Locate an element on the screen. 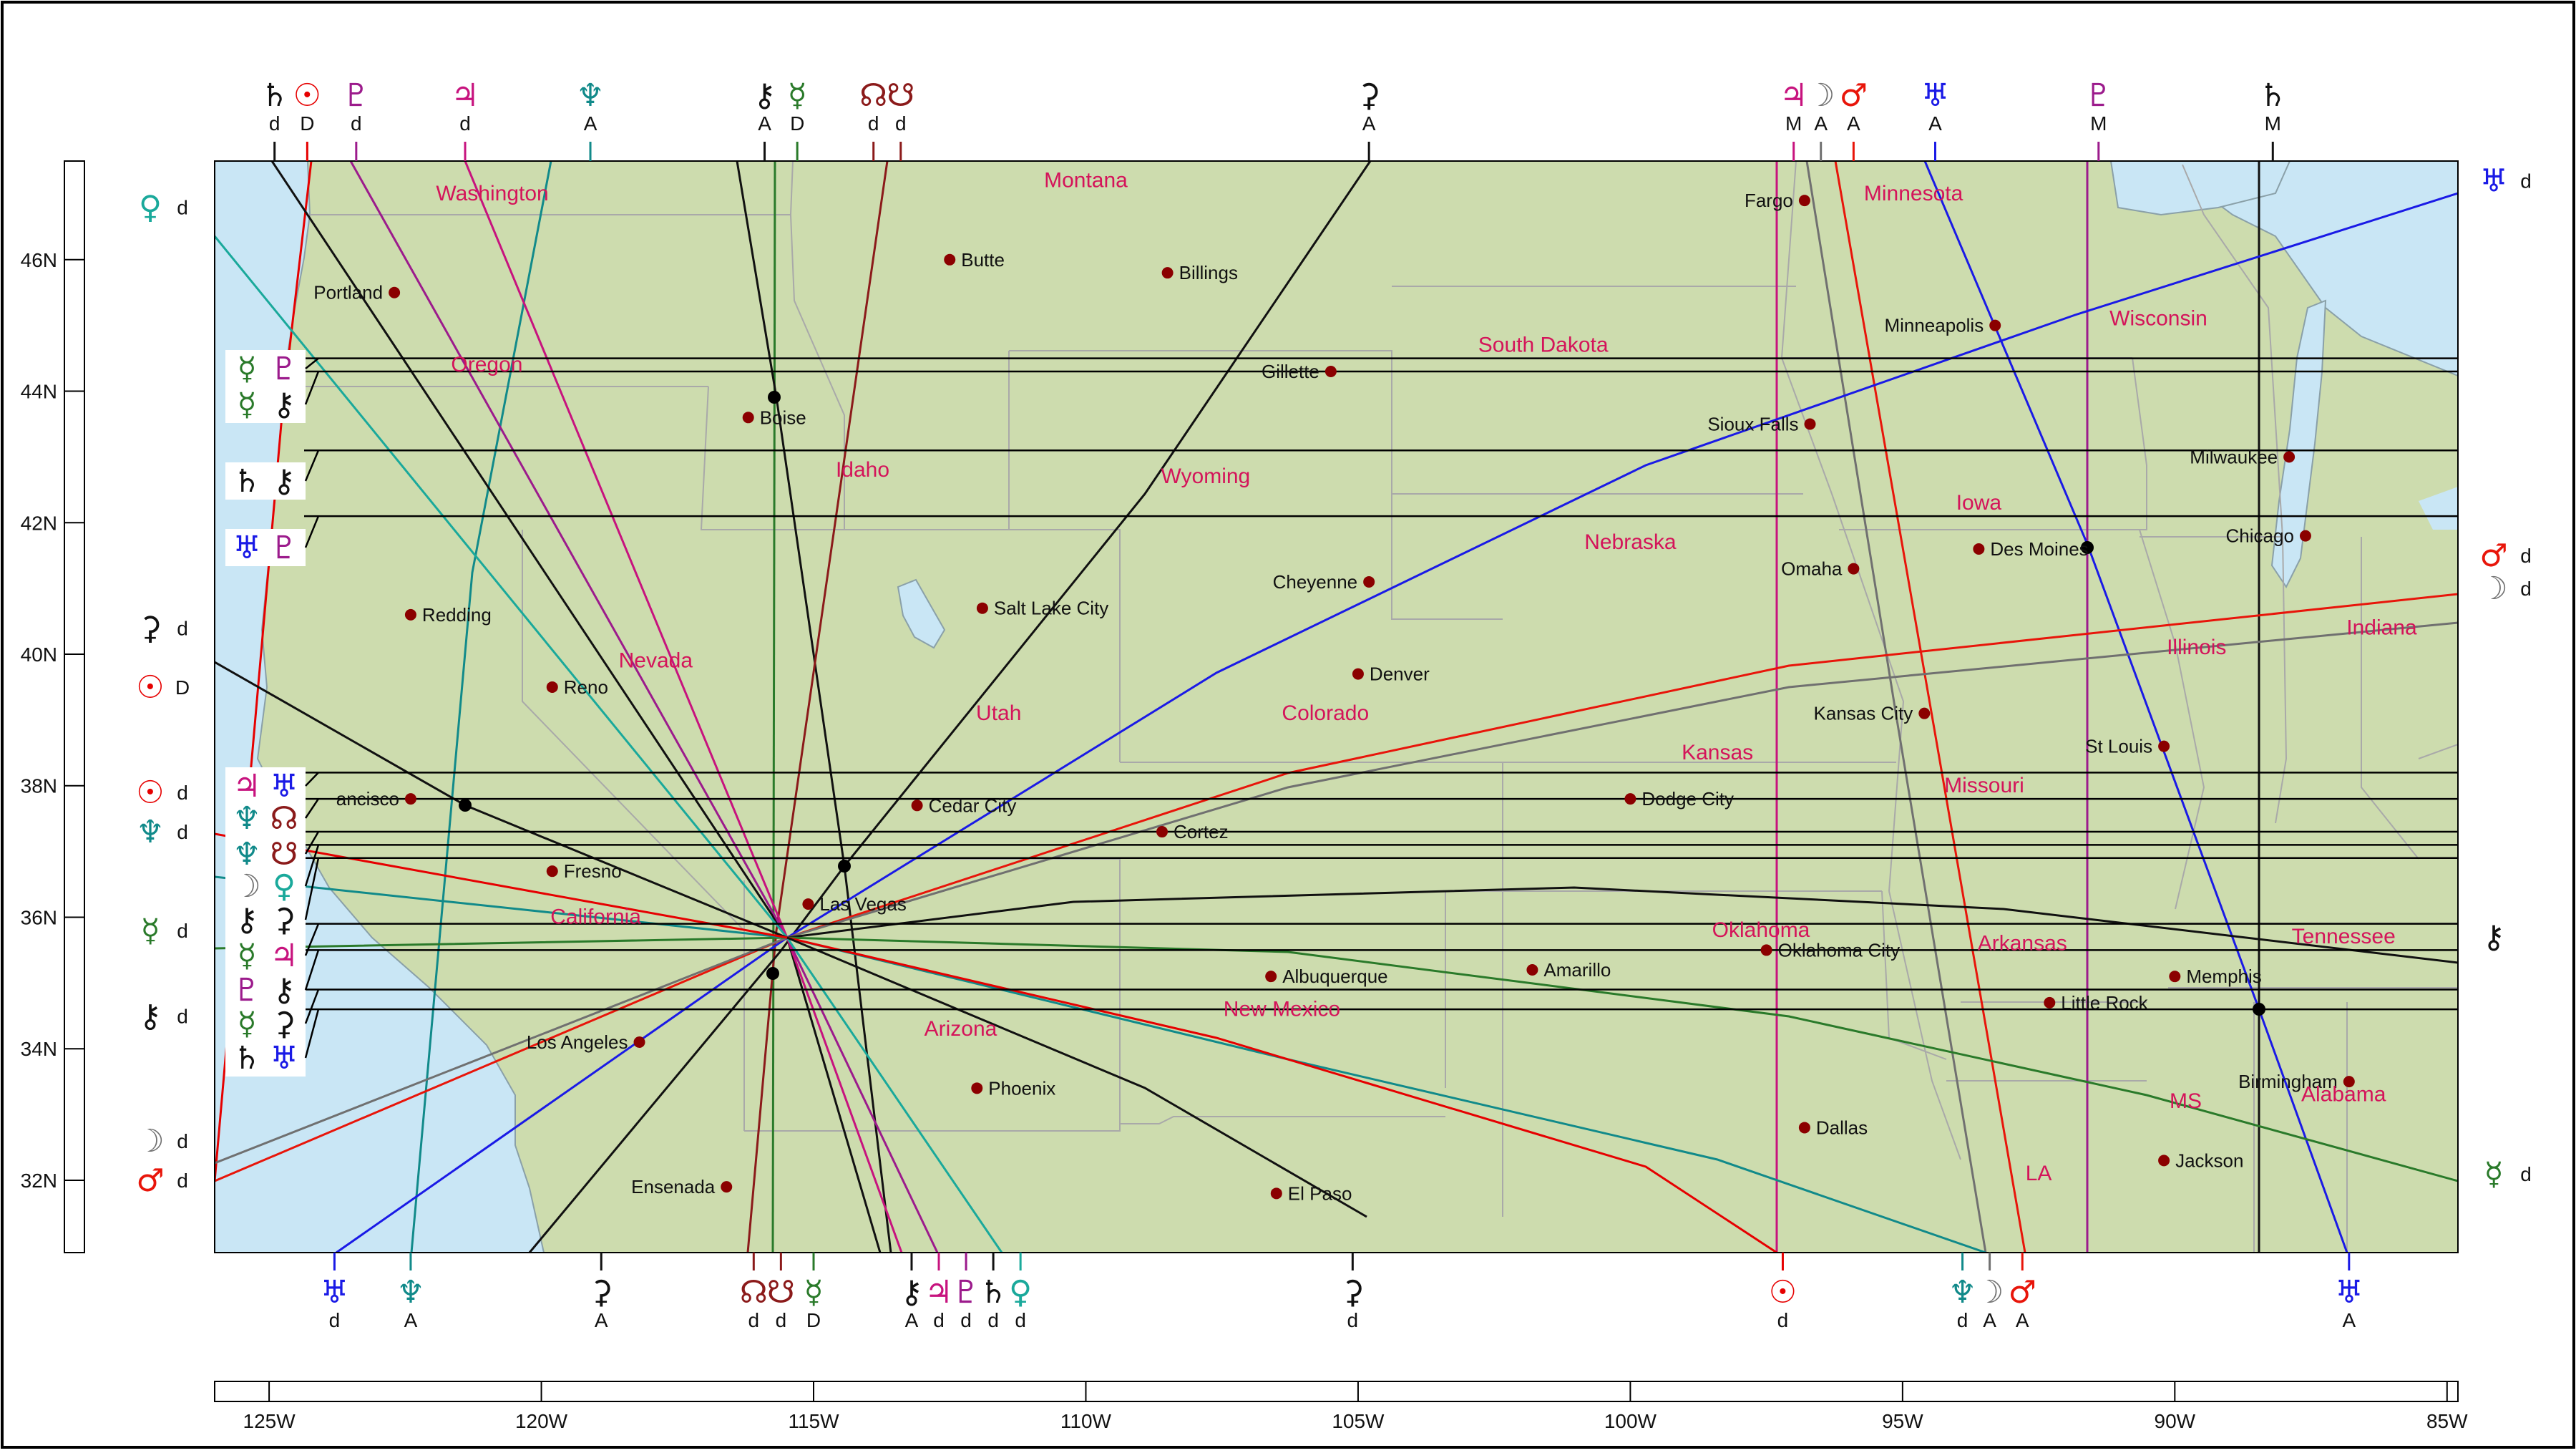 The height and width of the screenshot is (1453, 2576). lon-tick-label: 115W is located at coordinates (813, 1421).